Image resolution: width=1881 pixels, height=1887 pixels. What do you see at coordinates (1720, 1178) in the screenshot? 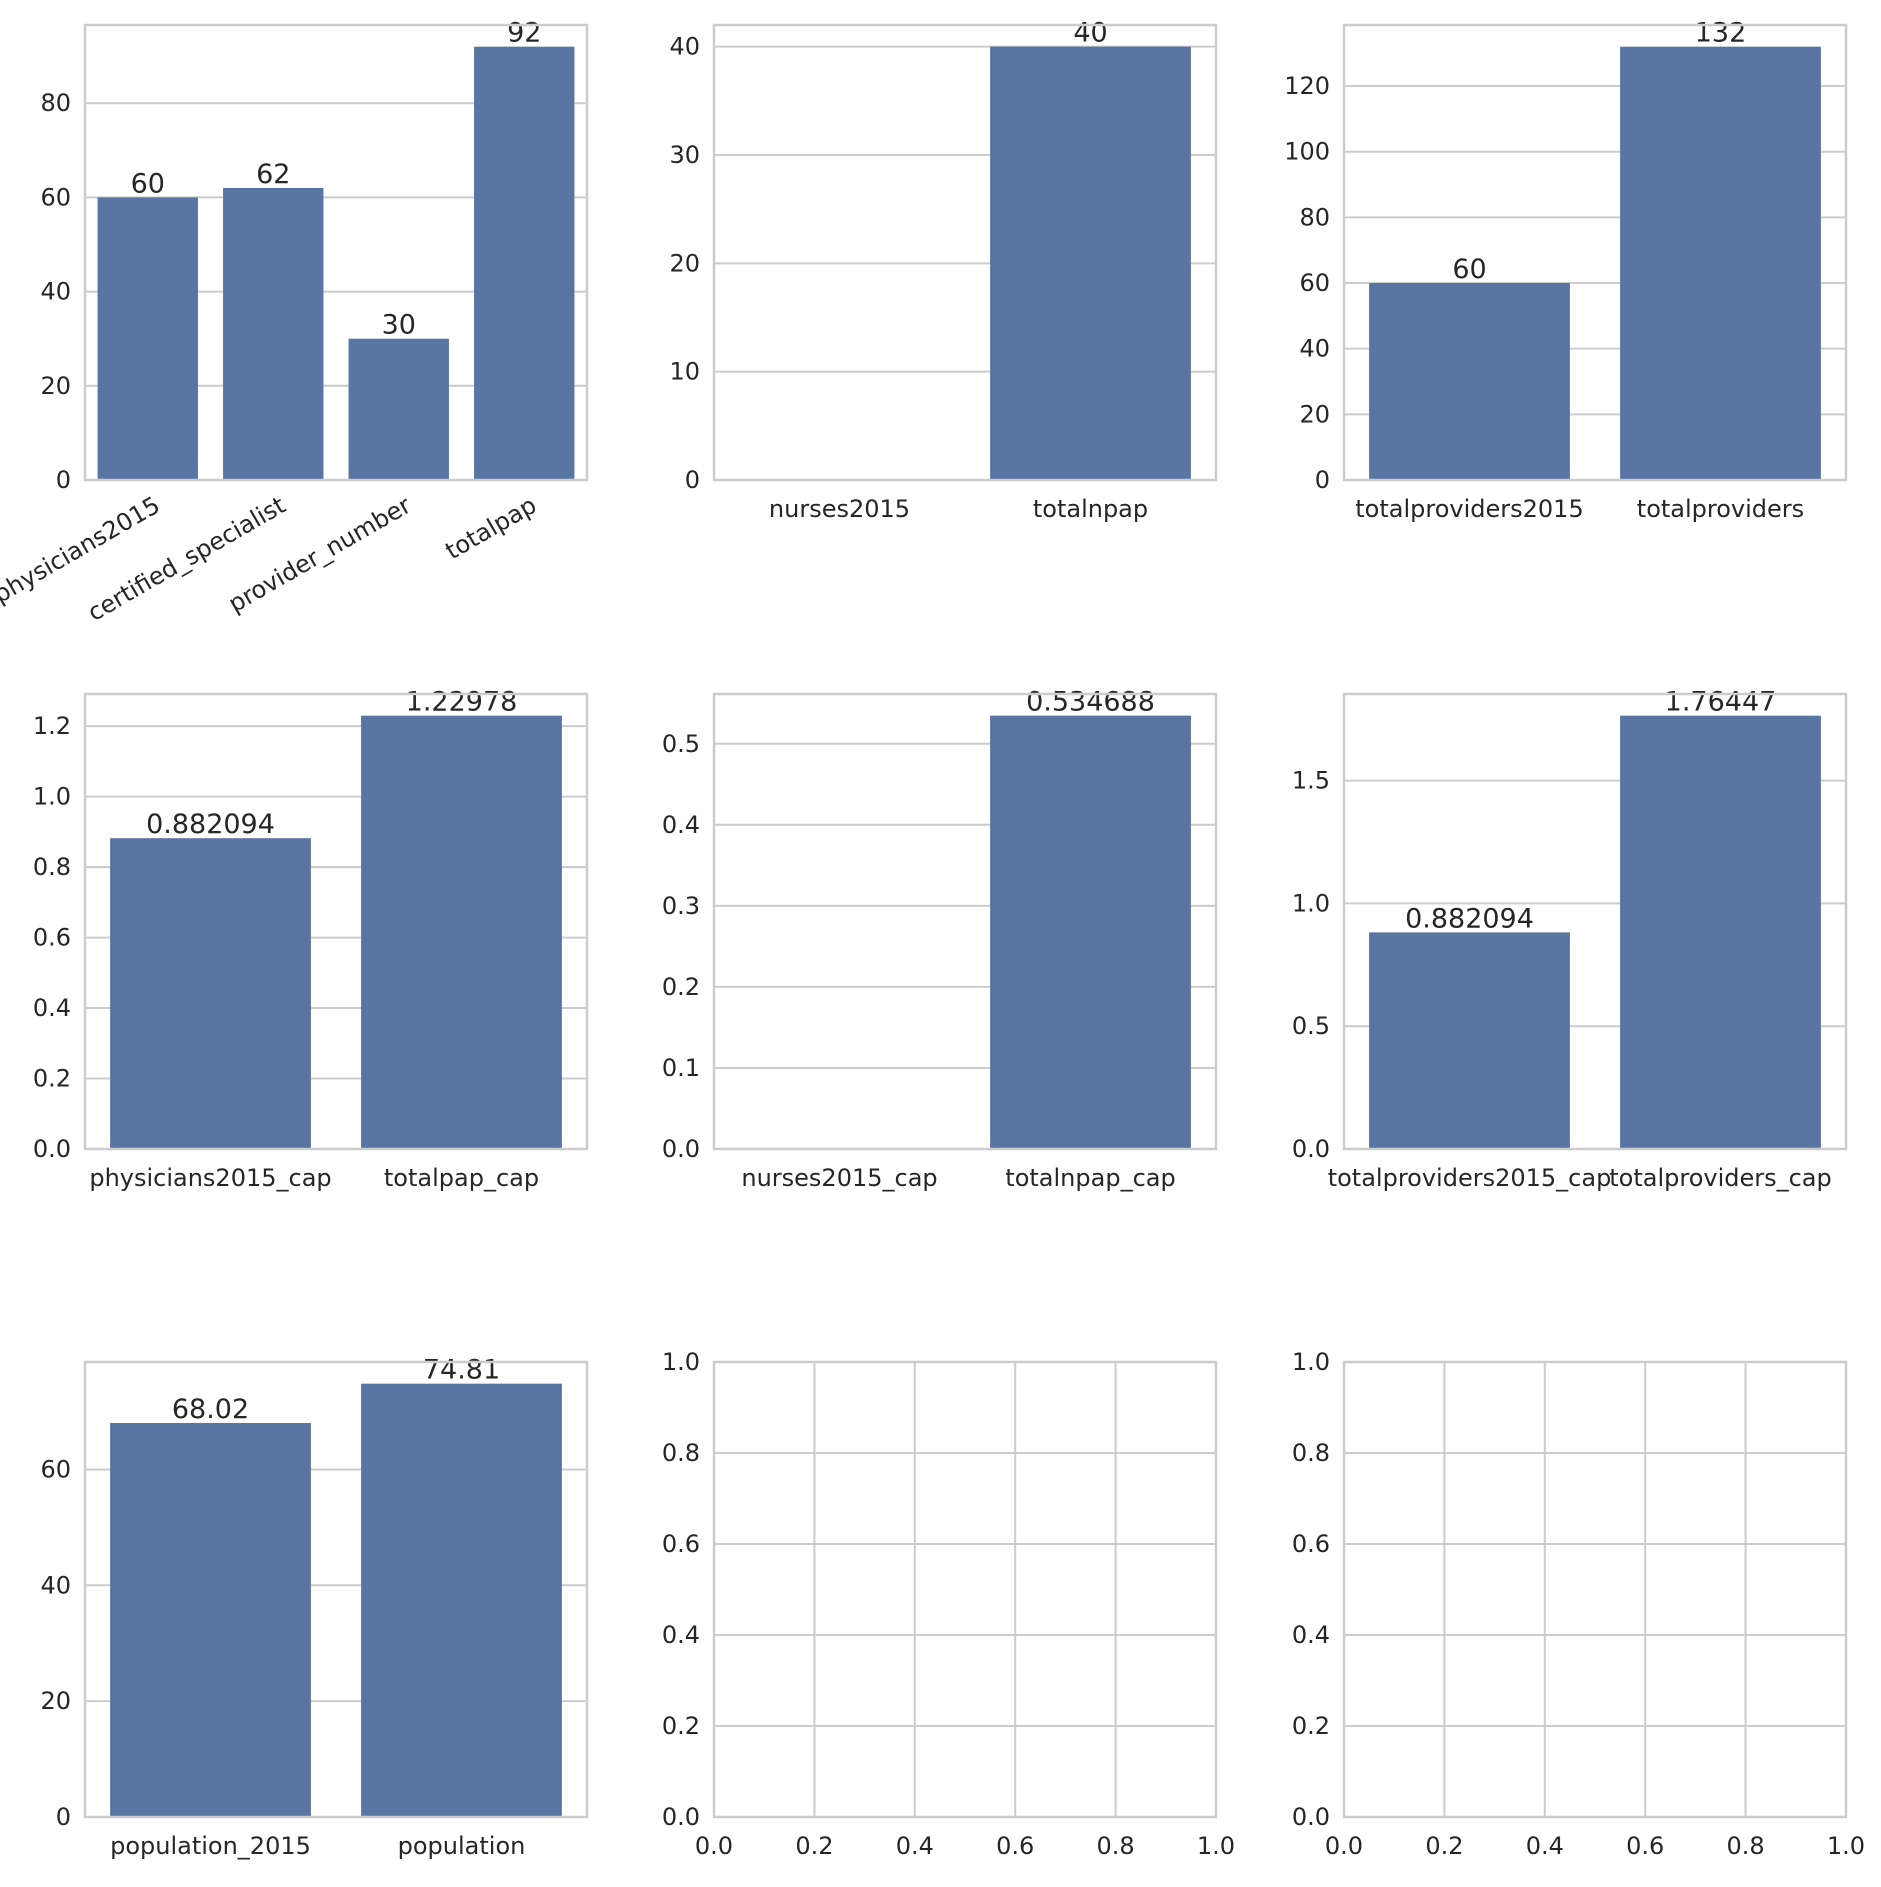
I see `x-tick-label: totalproviders_cap` at bounding box center [1720, 1178].